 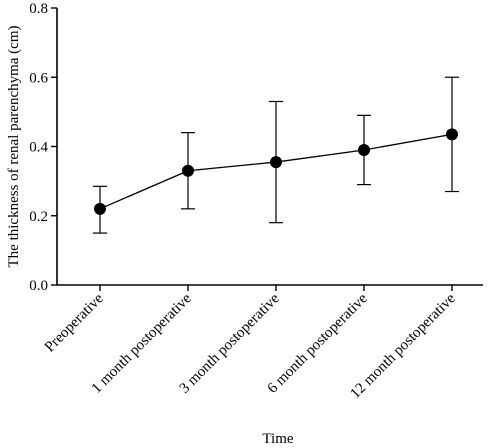 I want to click on x-tick-label: 6 month postoperative, so click(x=318, y=343).